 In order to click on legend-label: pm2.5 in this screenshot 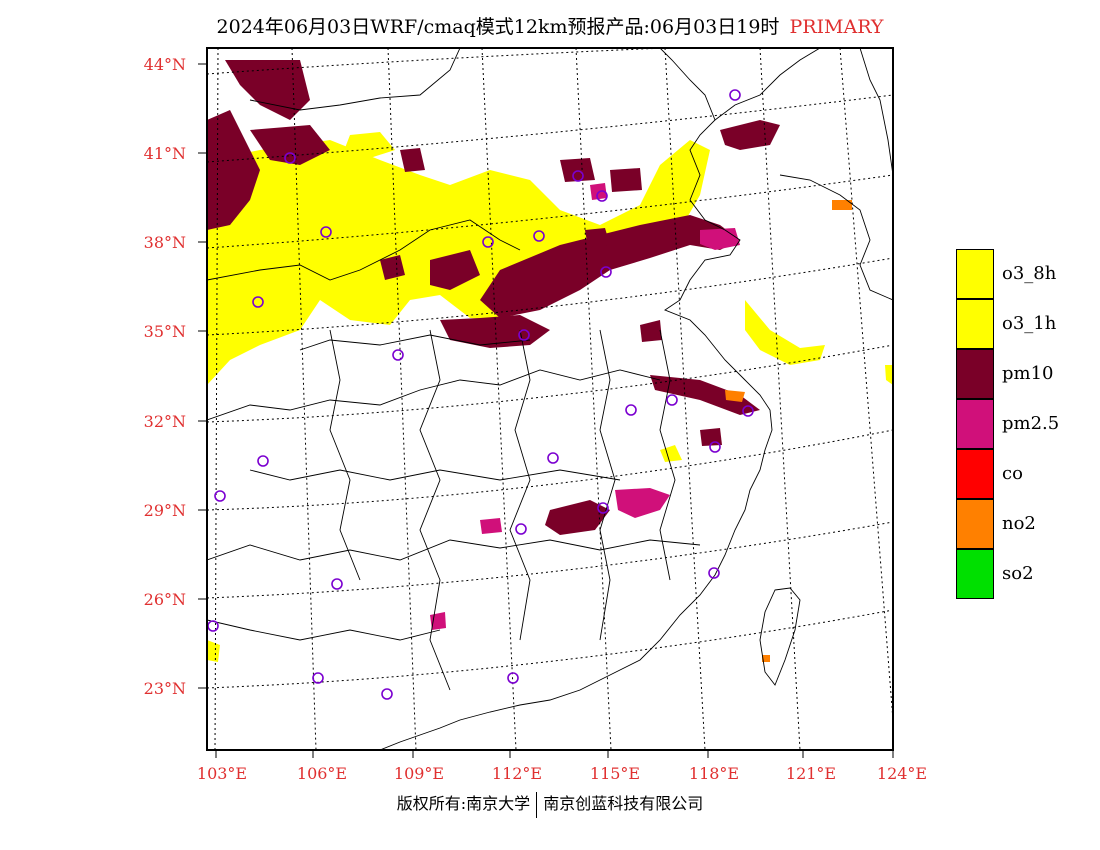, I will do `click(1031, 423)`.